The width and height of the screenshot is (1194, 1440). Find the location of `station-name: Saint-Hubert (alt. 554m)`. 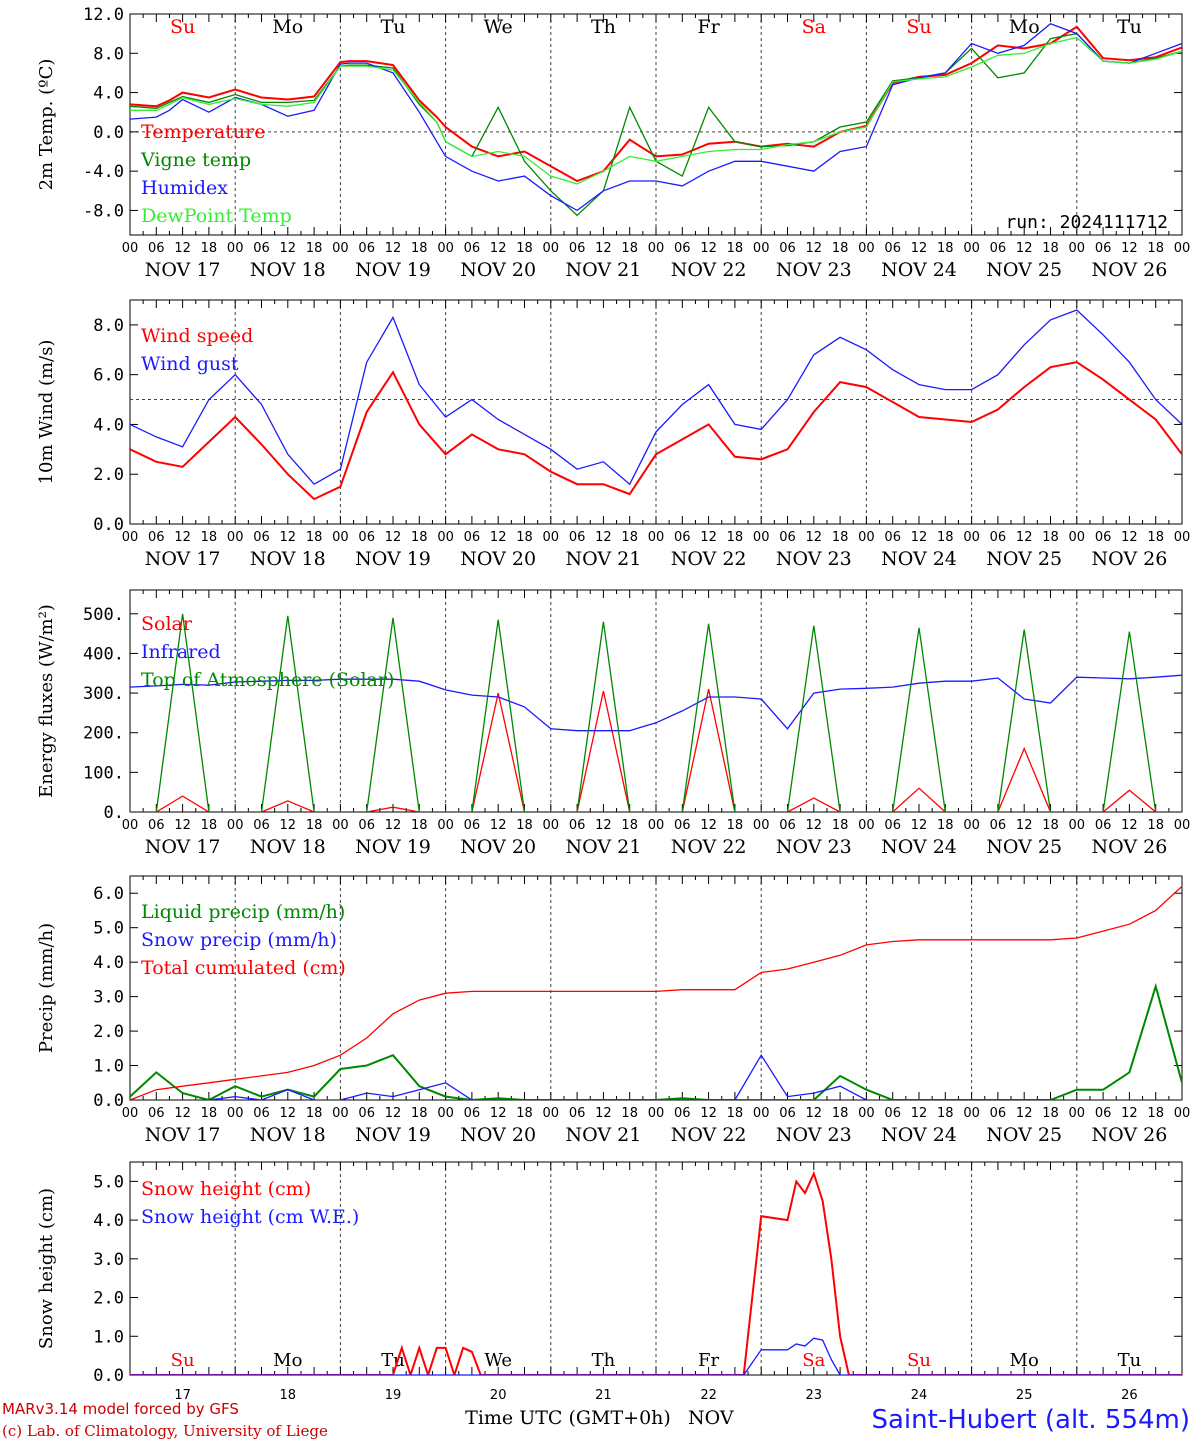

station-name: Saint-Hubert (alt. 554m) is located at coordinates (1030, 1420).